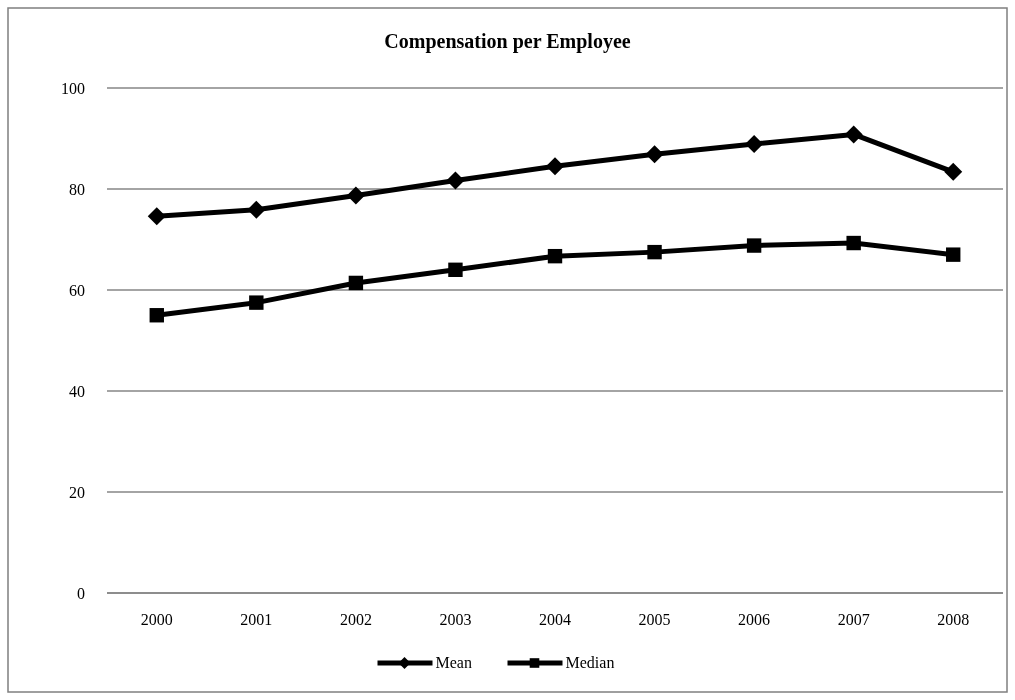  I want to click on chart-title: Compensation per Employee, so click(507, 41).